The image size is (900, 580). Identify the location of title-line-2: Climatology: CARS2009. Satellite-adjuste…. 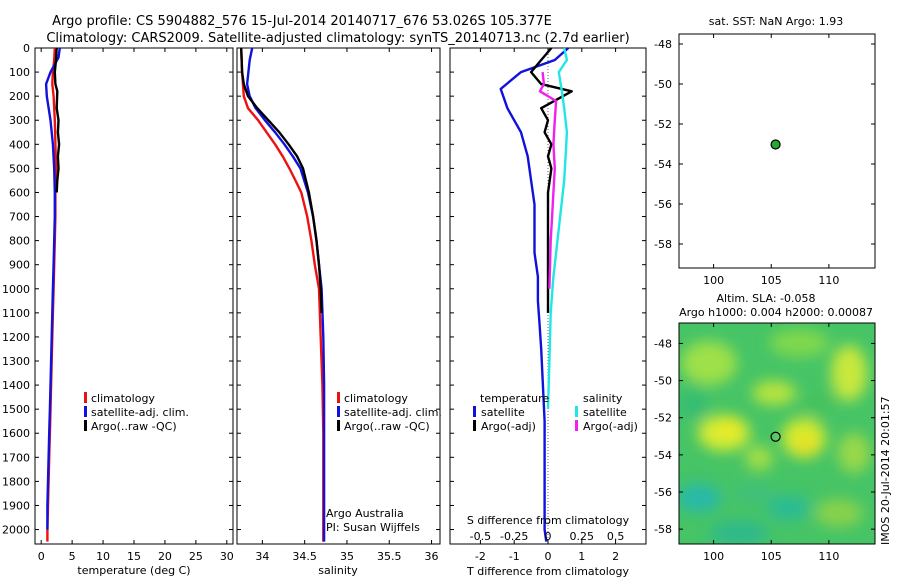
(337, 38).